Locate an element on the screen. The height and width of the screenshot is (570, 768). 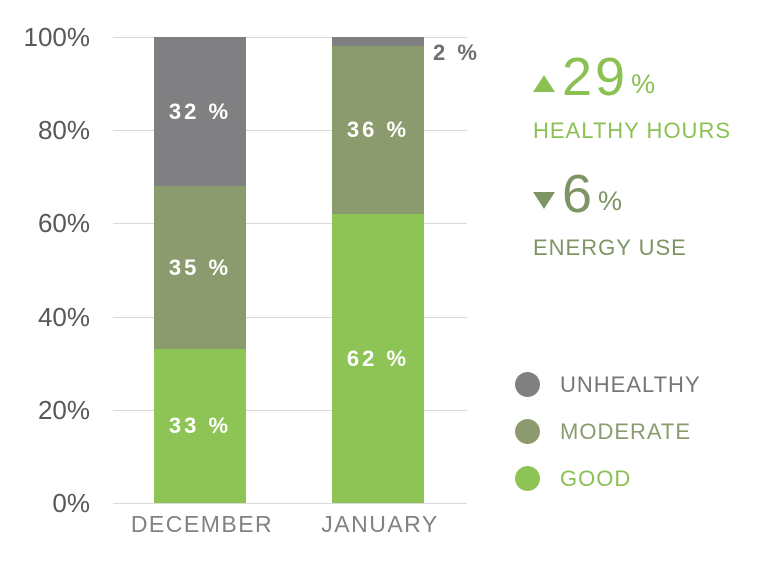
stat-healthy-hours-value-row: 29 % is located at coordinates (632, 77).